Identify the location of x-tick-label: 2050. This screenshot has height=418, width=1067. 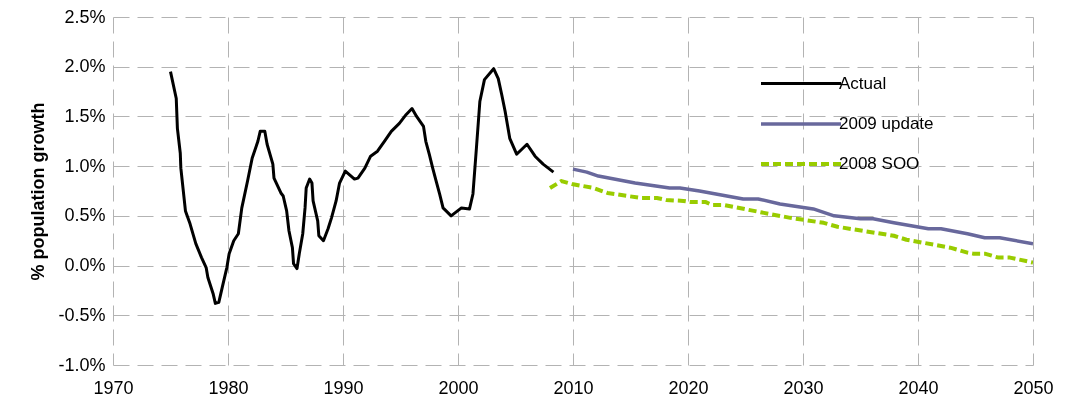
(1033, 387).